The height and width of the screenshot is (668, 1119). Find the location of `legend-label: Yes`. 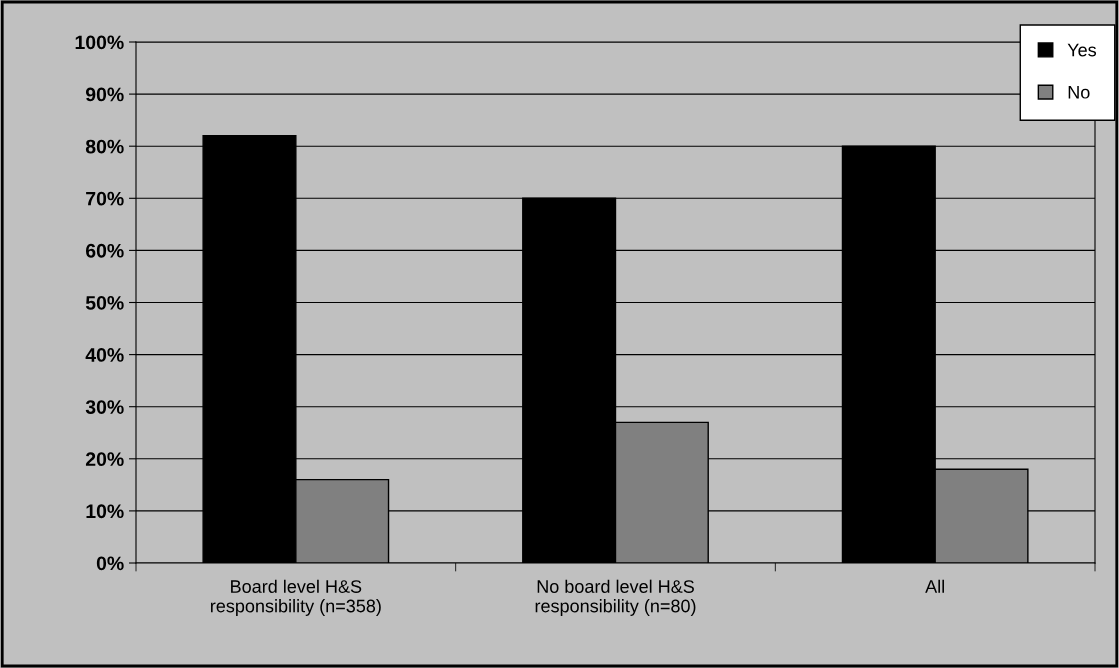

legend-label: Yes is located at coordinates (1082, 50).